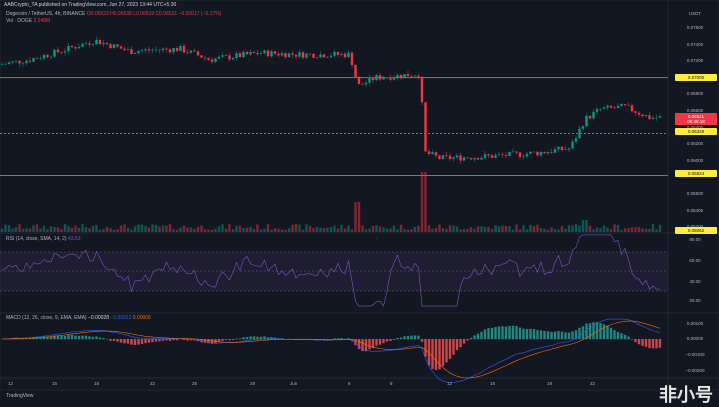 The height and width of the screenshot is (407, 719). I want to click on time-tick: 18, so click(96, 383).